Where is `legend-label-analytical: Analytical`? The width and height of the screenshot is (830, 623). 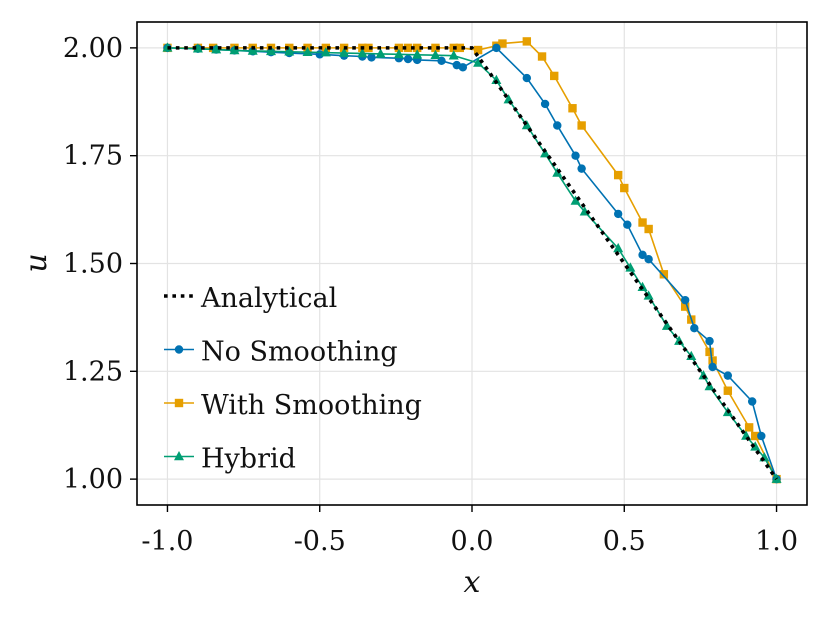 legend-label-analytical: Analytical is located at coordinates (268, 298).